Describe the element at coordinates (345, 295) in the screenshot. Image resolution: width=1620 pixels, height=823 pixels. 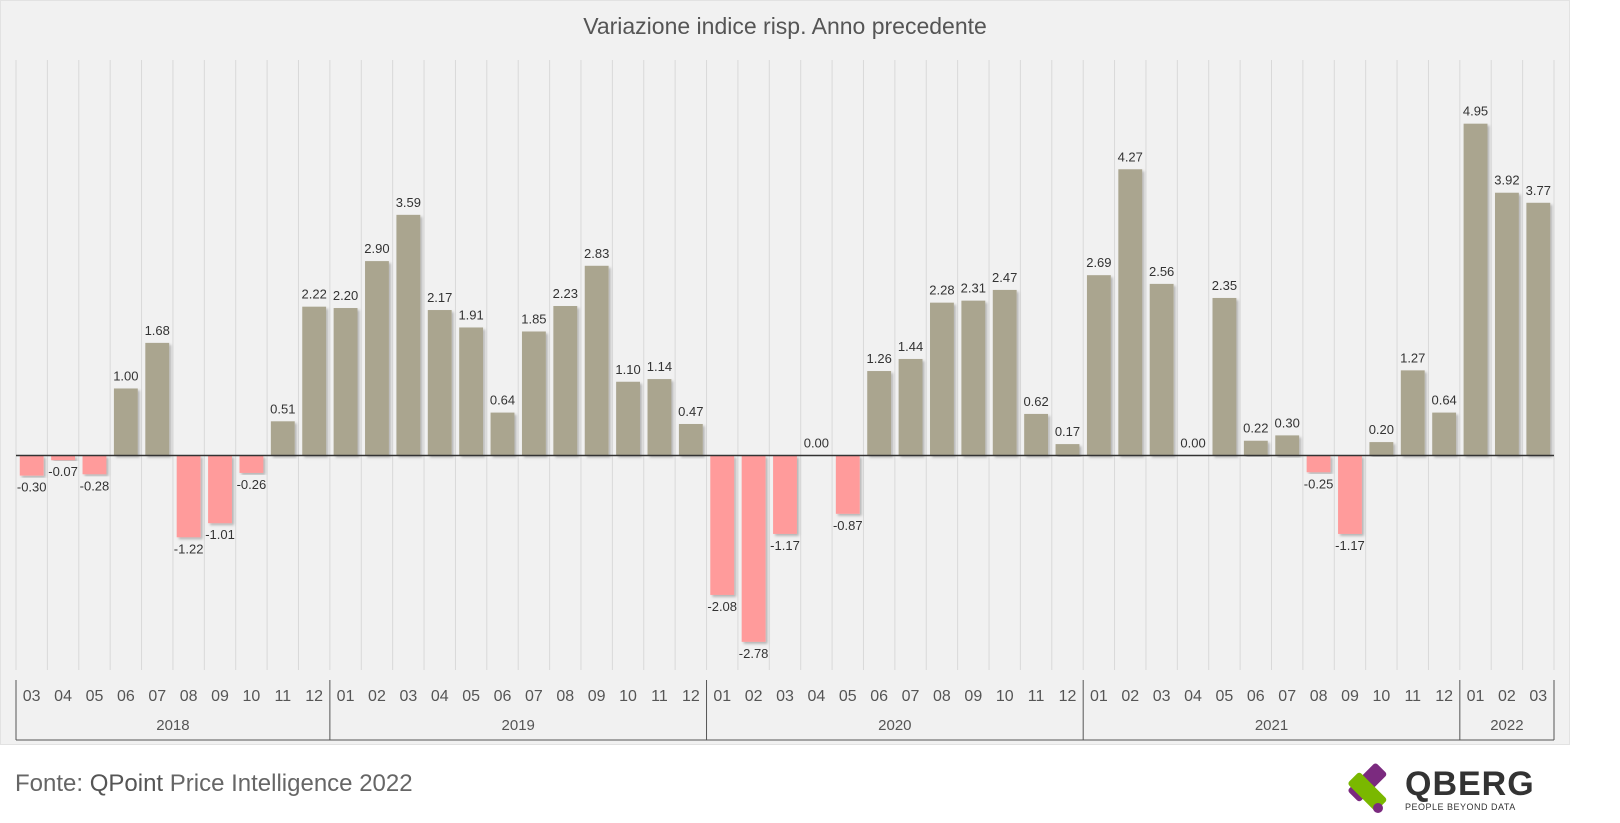
I see `bar-value-label: 2.20` at that location.